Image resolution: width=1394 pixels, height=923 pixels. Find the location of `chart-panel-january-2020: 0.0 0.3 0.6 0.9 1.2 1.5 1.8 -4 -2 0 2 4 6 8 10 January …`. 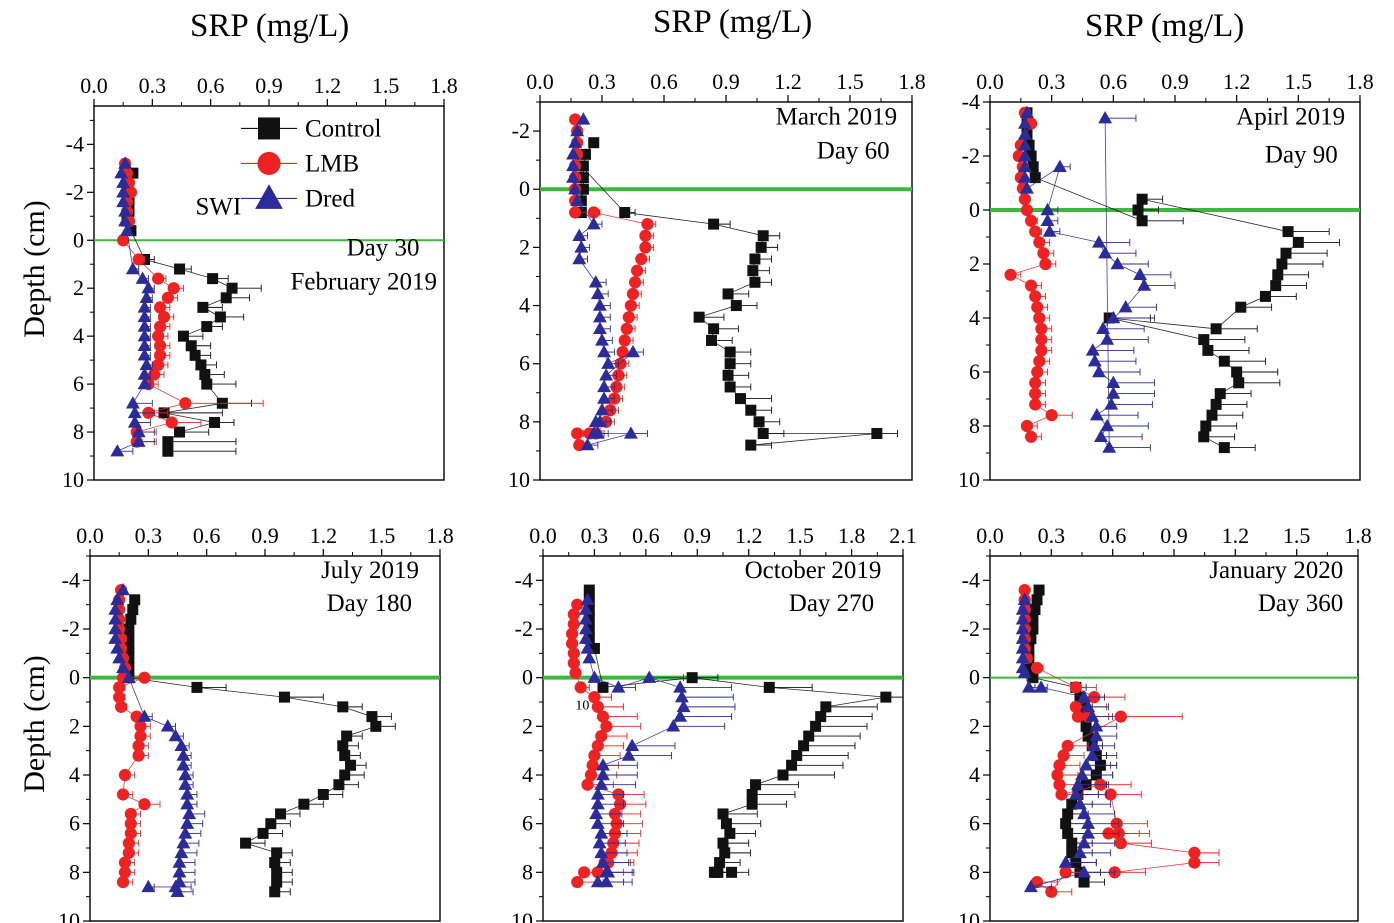

chart-panel-january-2020: 0.0 0.3 0.6 0.9 1.2 1.5 1.8 -4 -2 0 2 4 6 8 10 January … is located at coordinates (1165, 723).